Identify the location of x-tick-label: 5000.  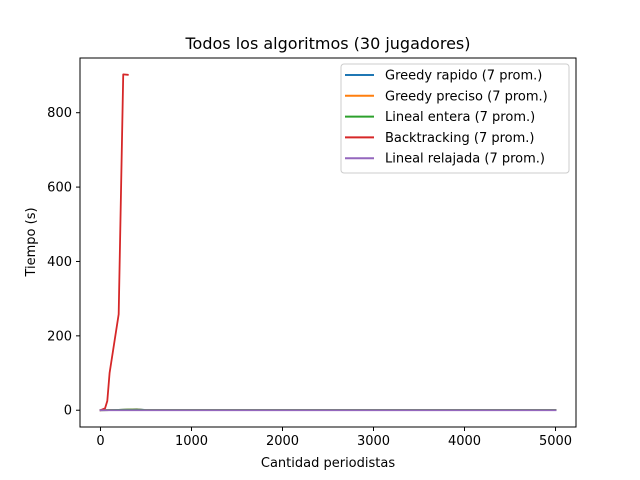
(555, 441).